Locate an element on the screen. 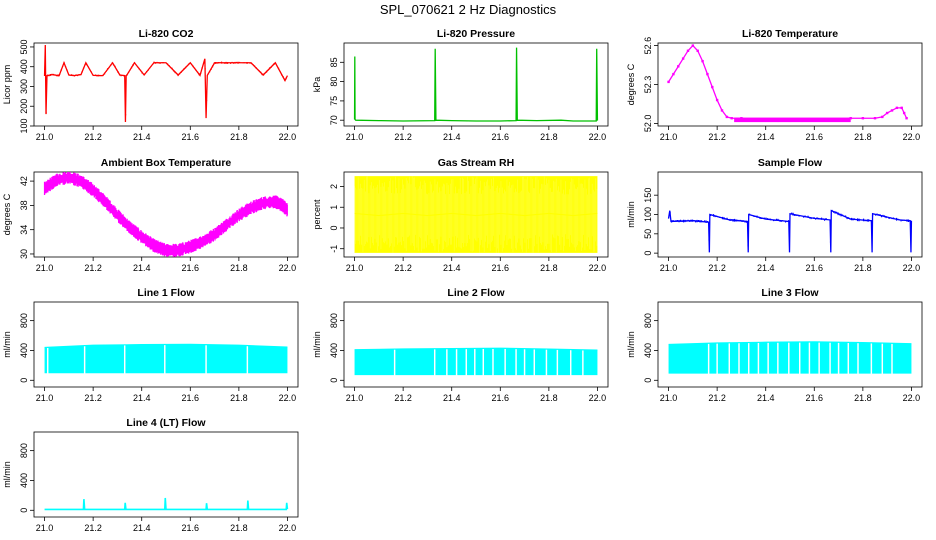 The image size is (936, 540). panel-title: Li-820 Pressure is located at coordinates (476, 34).